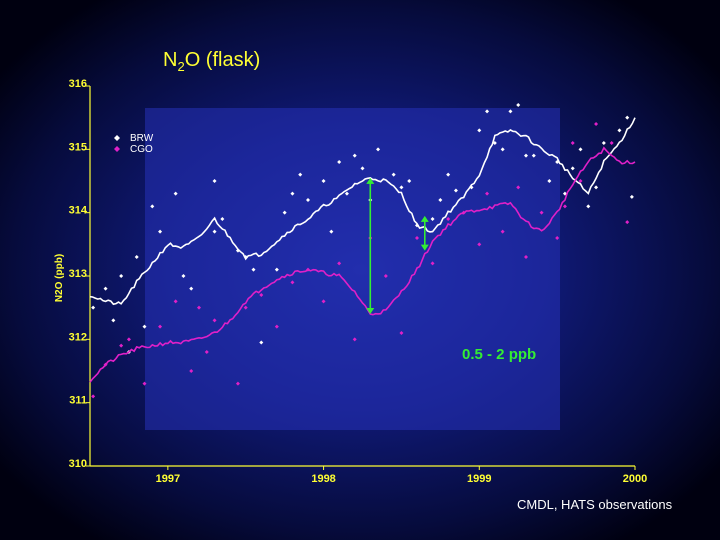 The image size is (720, 540). What do you see at coordinates (168, 479) in the screenshot?
I see `x-tick-label: 1997` at bounding box center [168, 479].